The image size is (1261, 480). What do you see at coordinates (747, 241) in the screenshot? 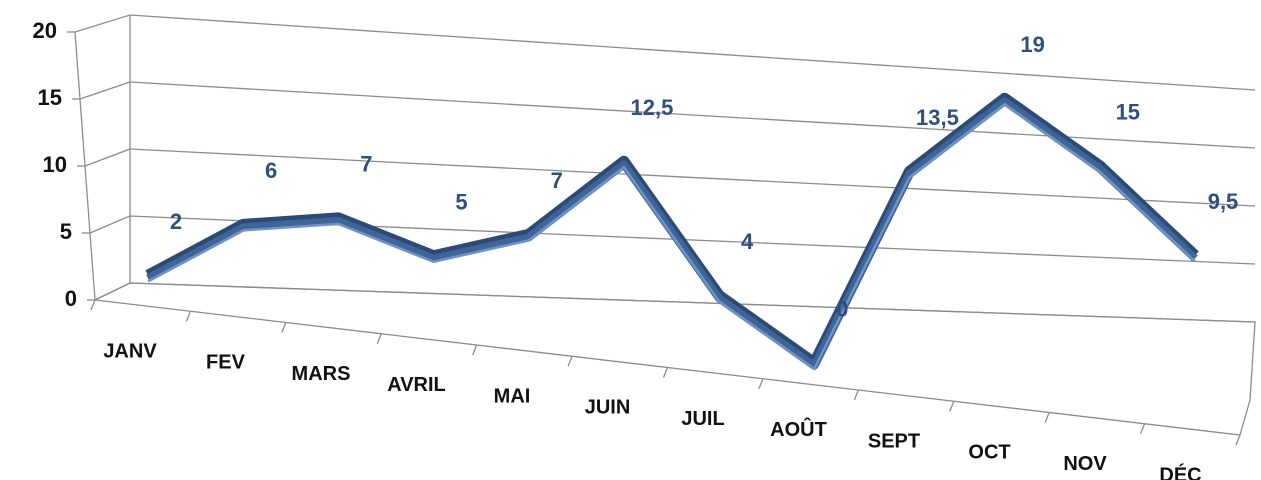
I see `value-label: 4` at bounding box center [747, 241].